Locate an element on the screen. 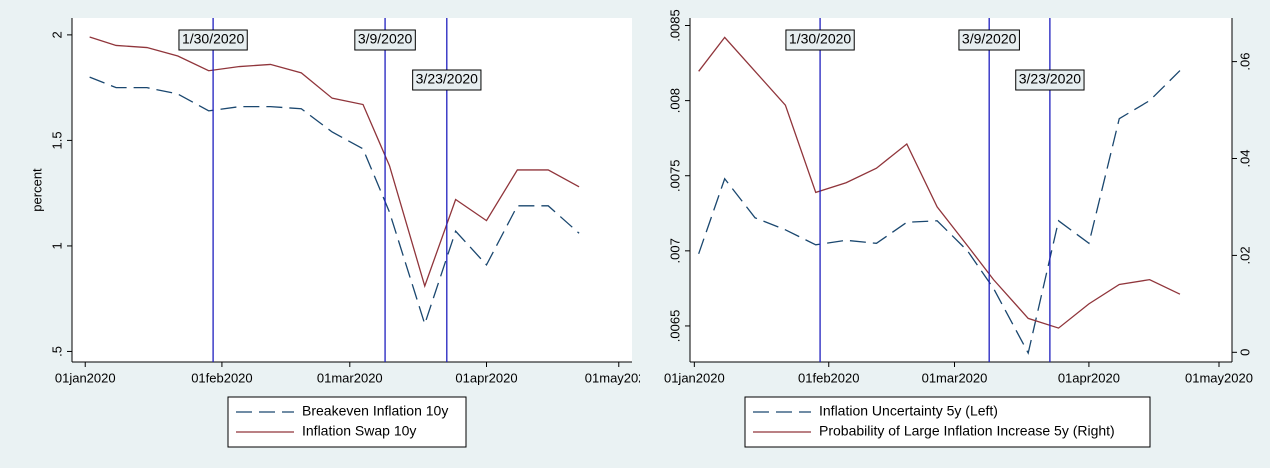 The image size is (1270, 468). y2-tick-label: .04 is located at coordinates (1244, 158).